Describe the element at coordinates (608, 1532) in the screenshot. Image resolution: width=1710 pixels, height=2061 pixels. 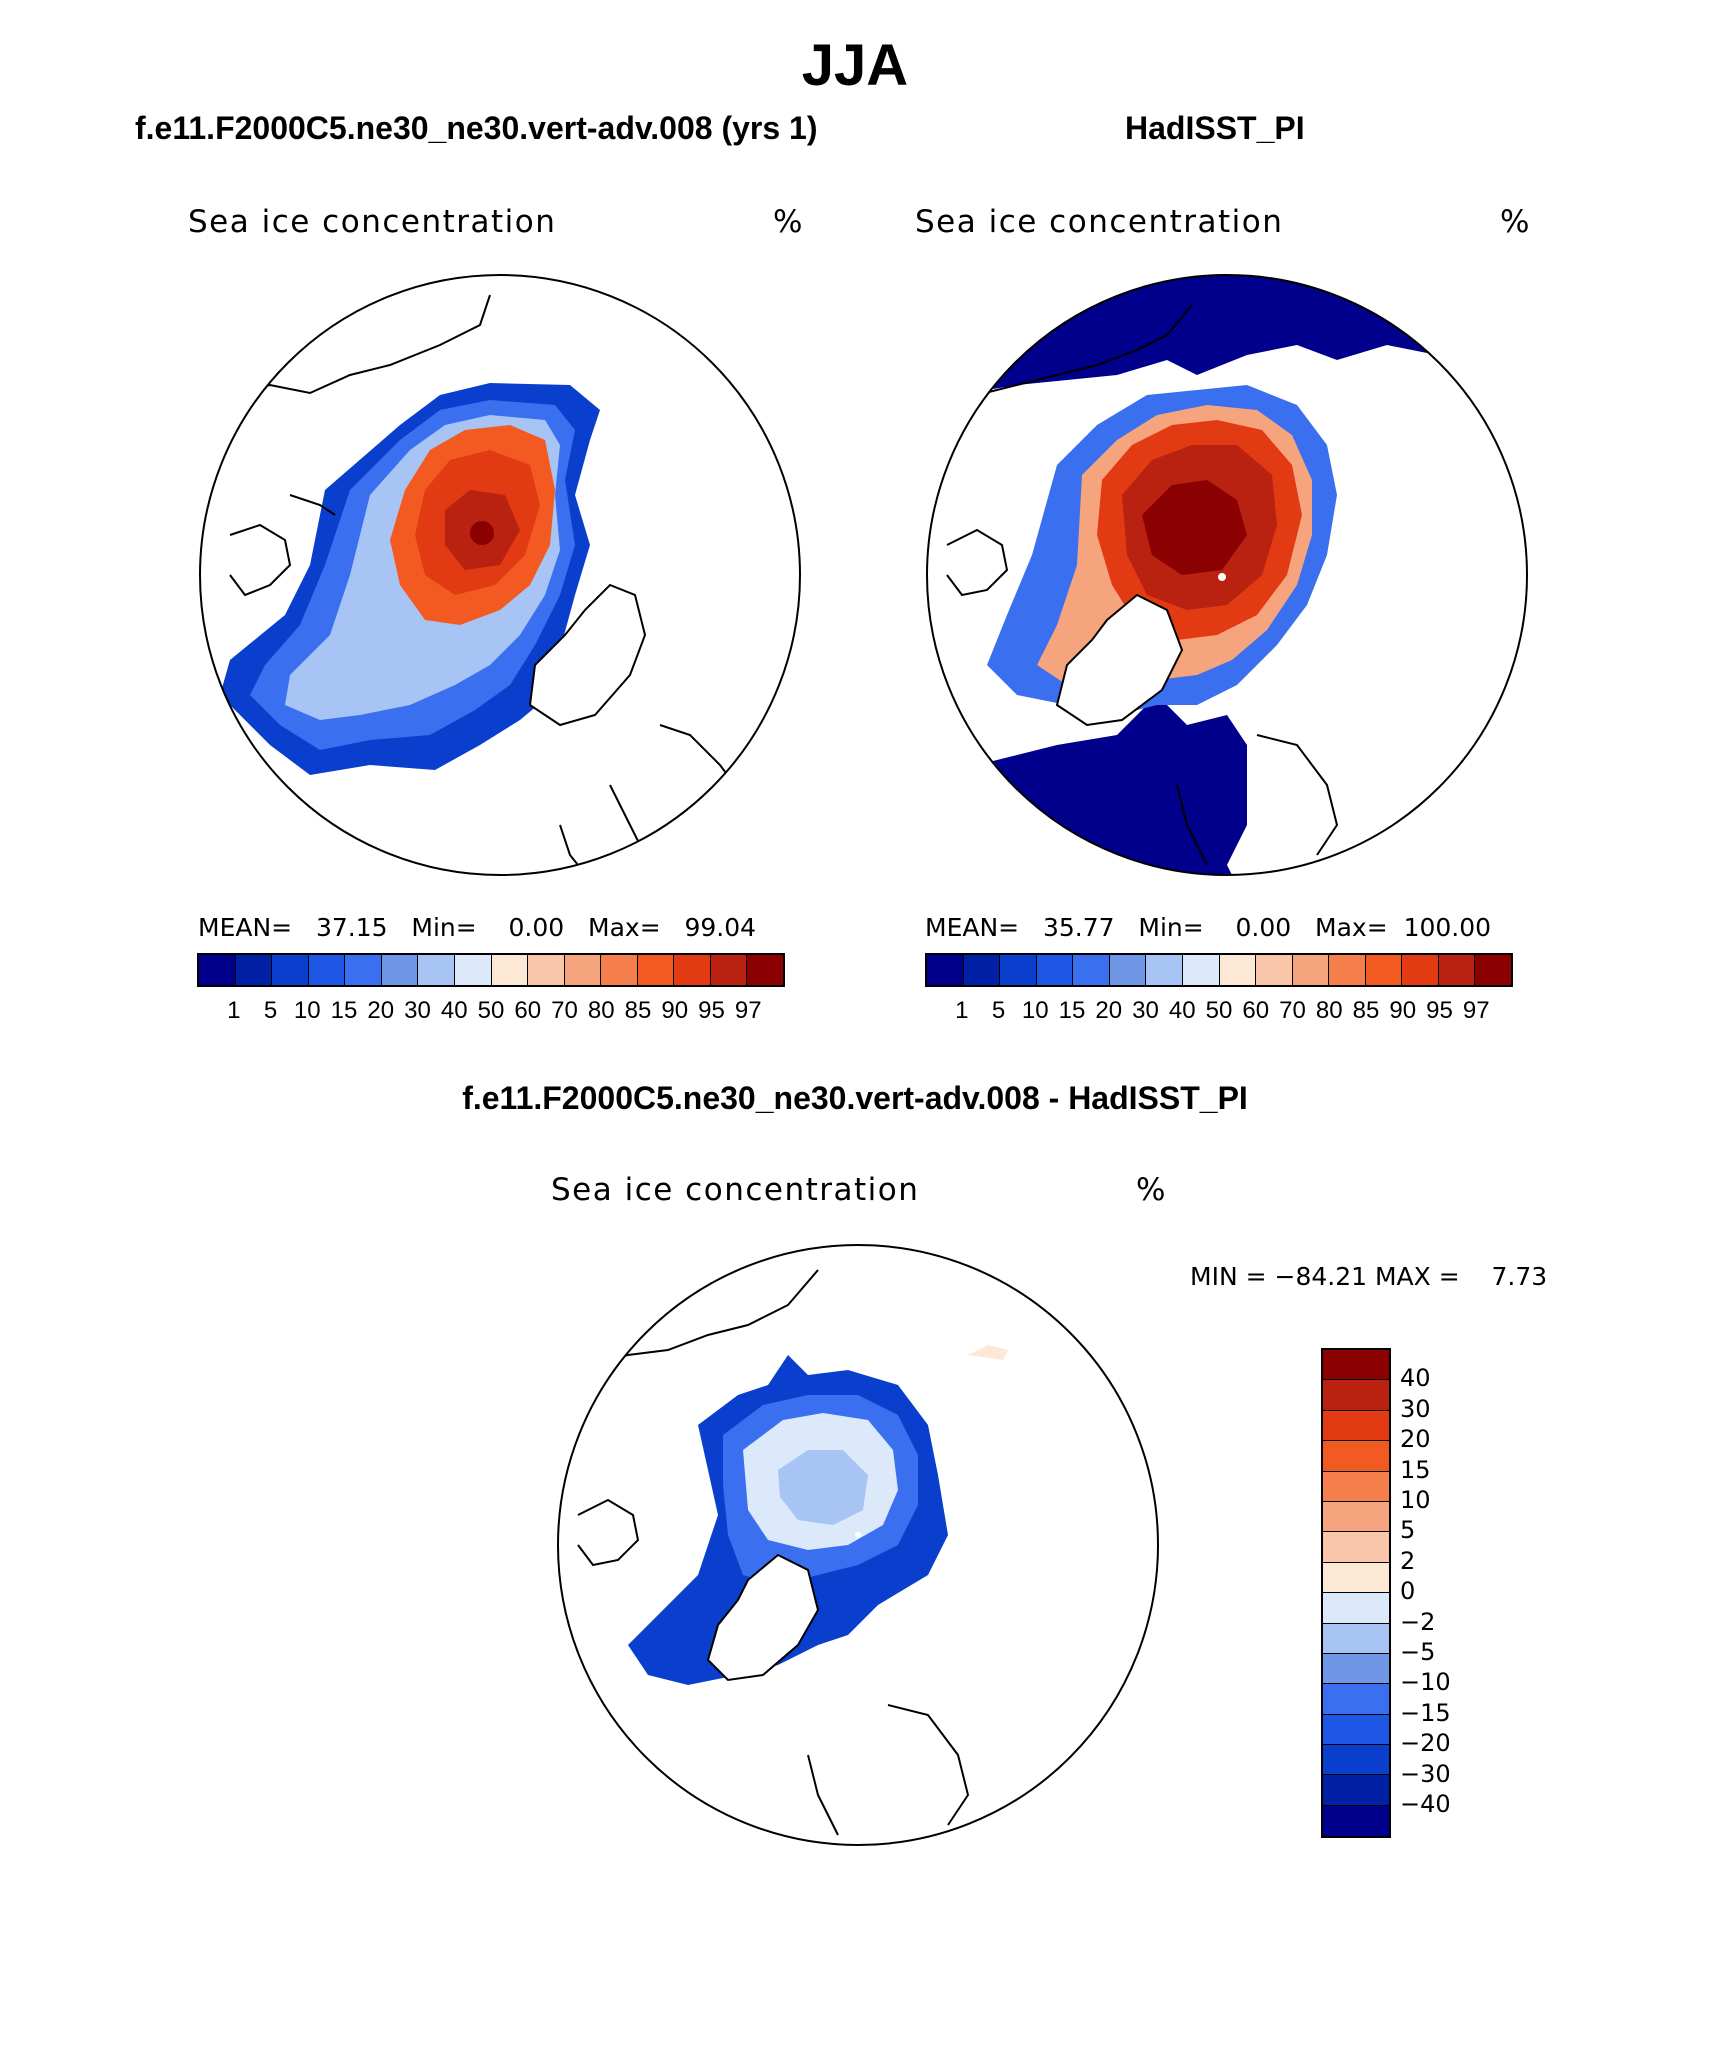
I see `diff-scandinavia` at that location.